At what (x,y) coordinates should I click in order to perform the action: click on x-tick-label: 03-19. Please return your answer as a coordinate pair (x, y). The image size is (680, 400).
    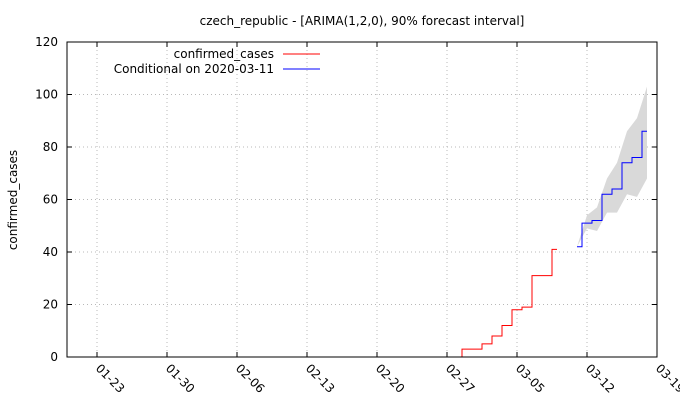
    Looking at the image, I should click on (666, 378).